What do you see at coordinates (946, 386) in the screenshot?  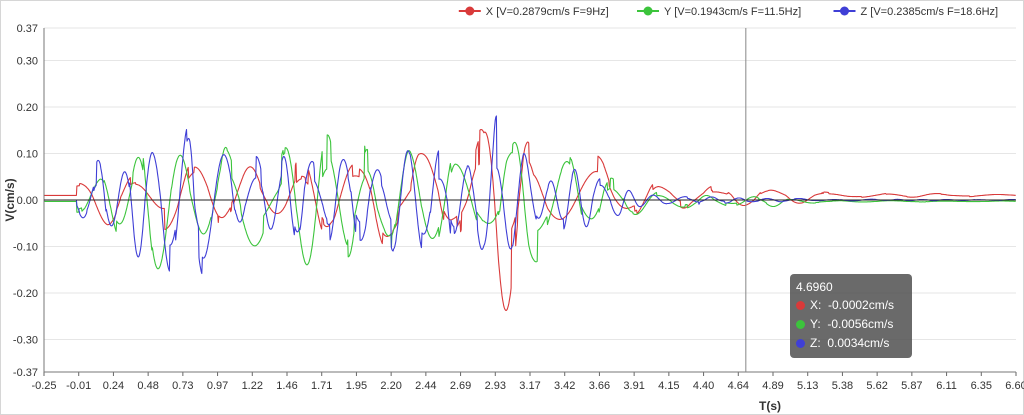 I see `x-tick-label: 6.11` at bounding box center [946, 386].